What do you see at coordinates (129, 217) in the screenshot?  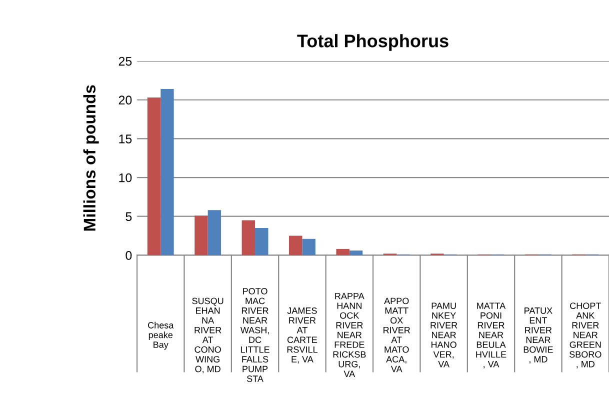 I see `y-tick-label: 5` at bounding box center [129, 217].